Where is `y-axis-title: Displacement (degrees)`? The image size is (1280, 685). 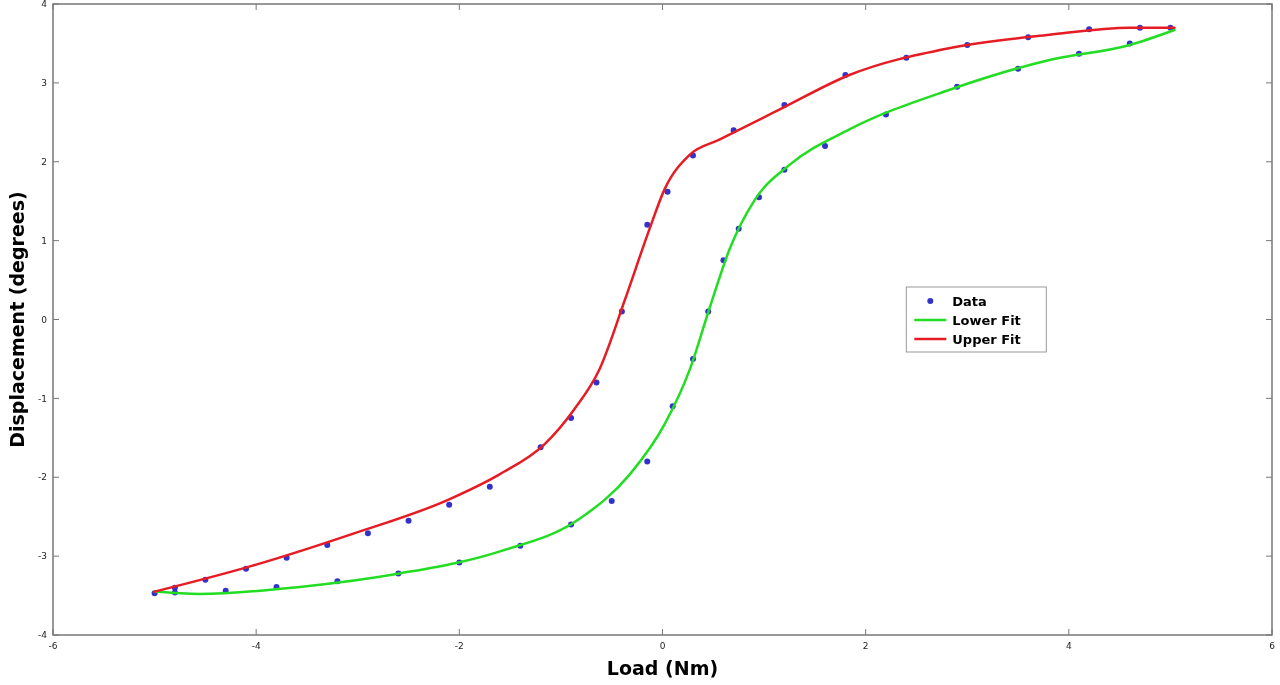
y-axis-title: Displacement (degrees) is located at coordinates (17, 319).